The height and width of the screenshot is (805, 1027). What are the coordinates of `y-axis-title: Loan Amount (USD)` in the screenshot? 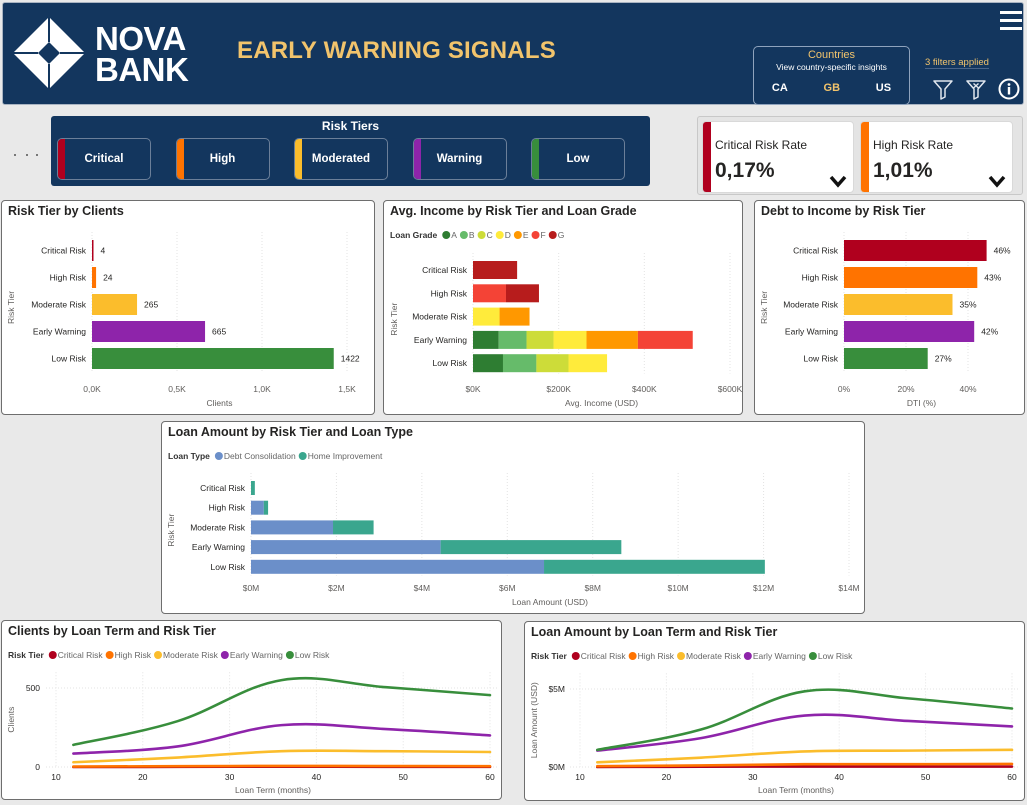 It's located at (534, 720).